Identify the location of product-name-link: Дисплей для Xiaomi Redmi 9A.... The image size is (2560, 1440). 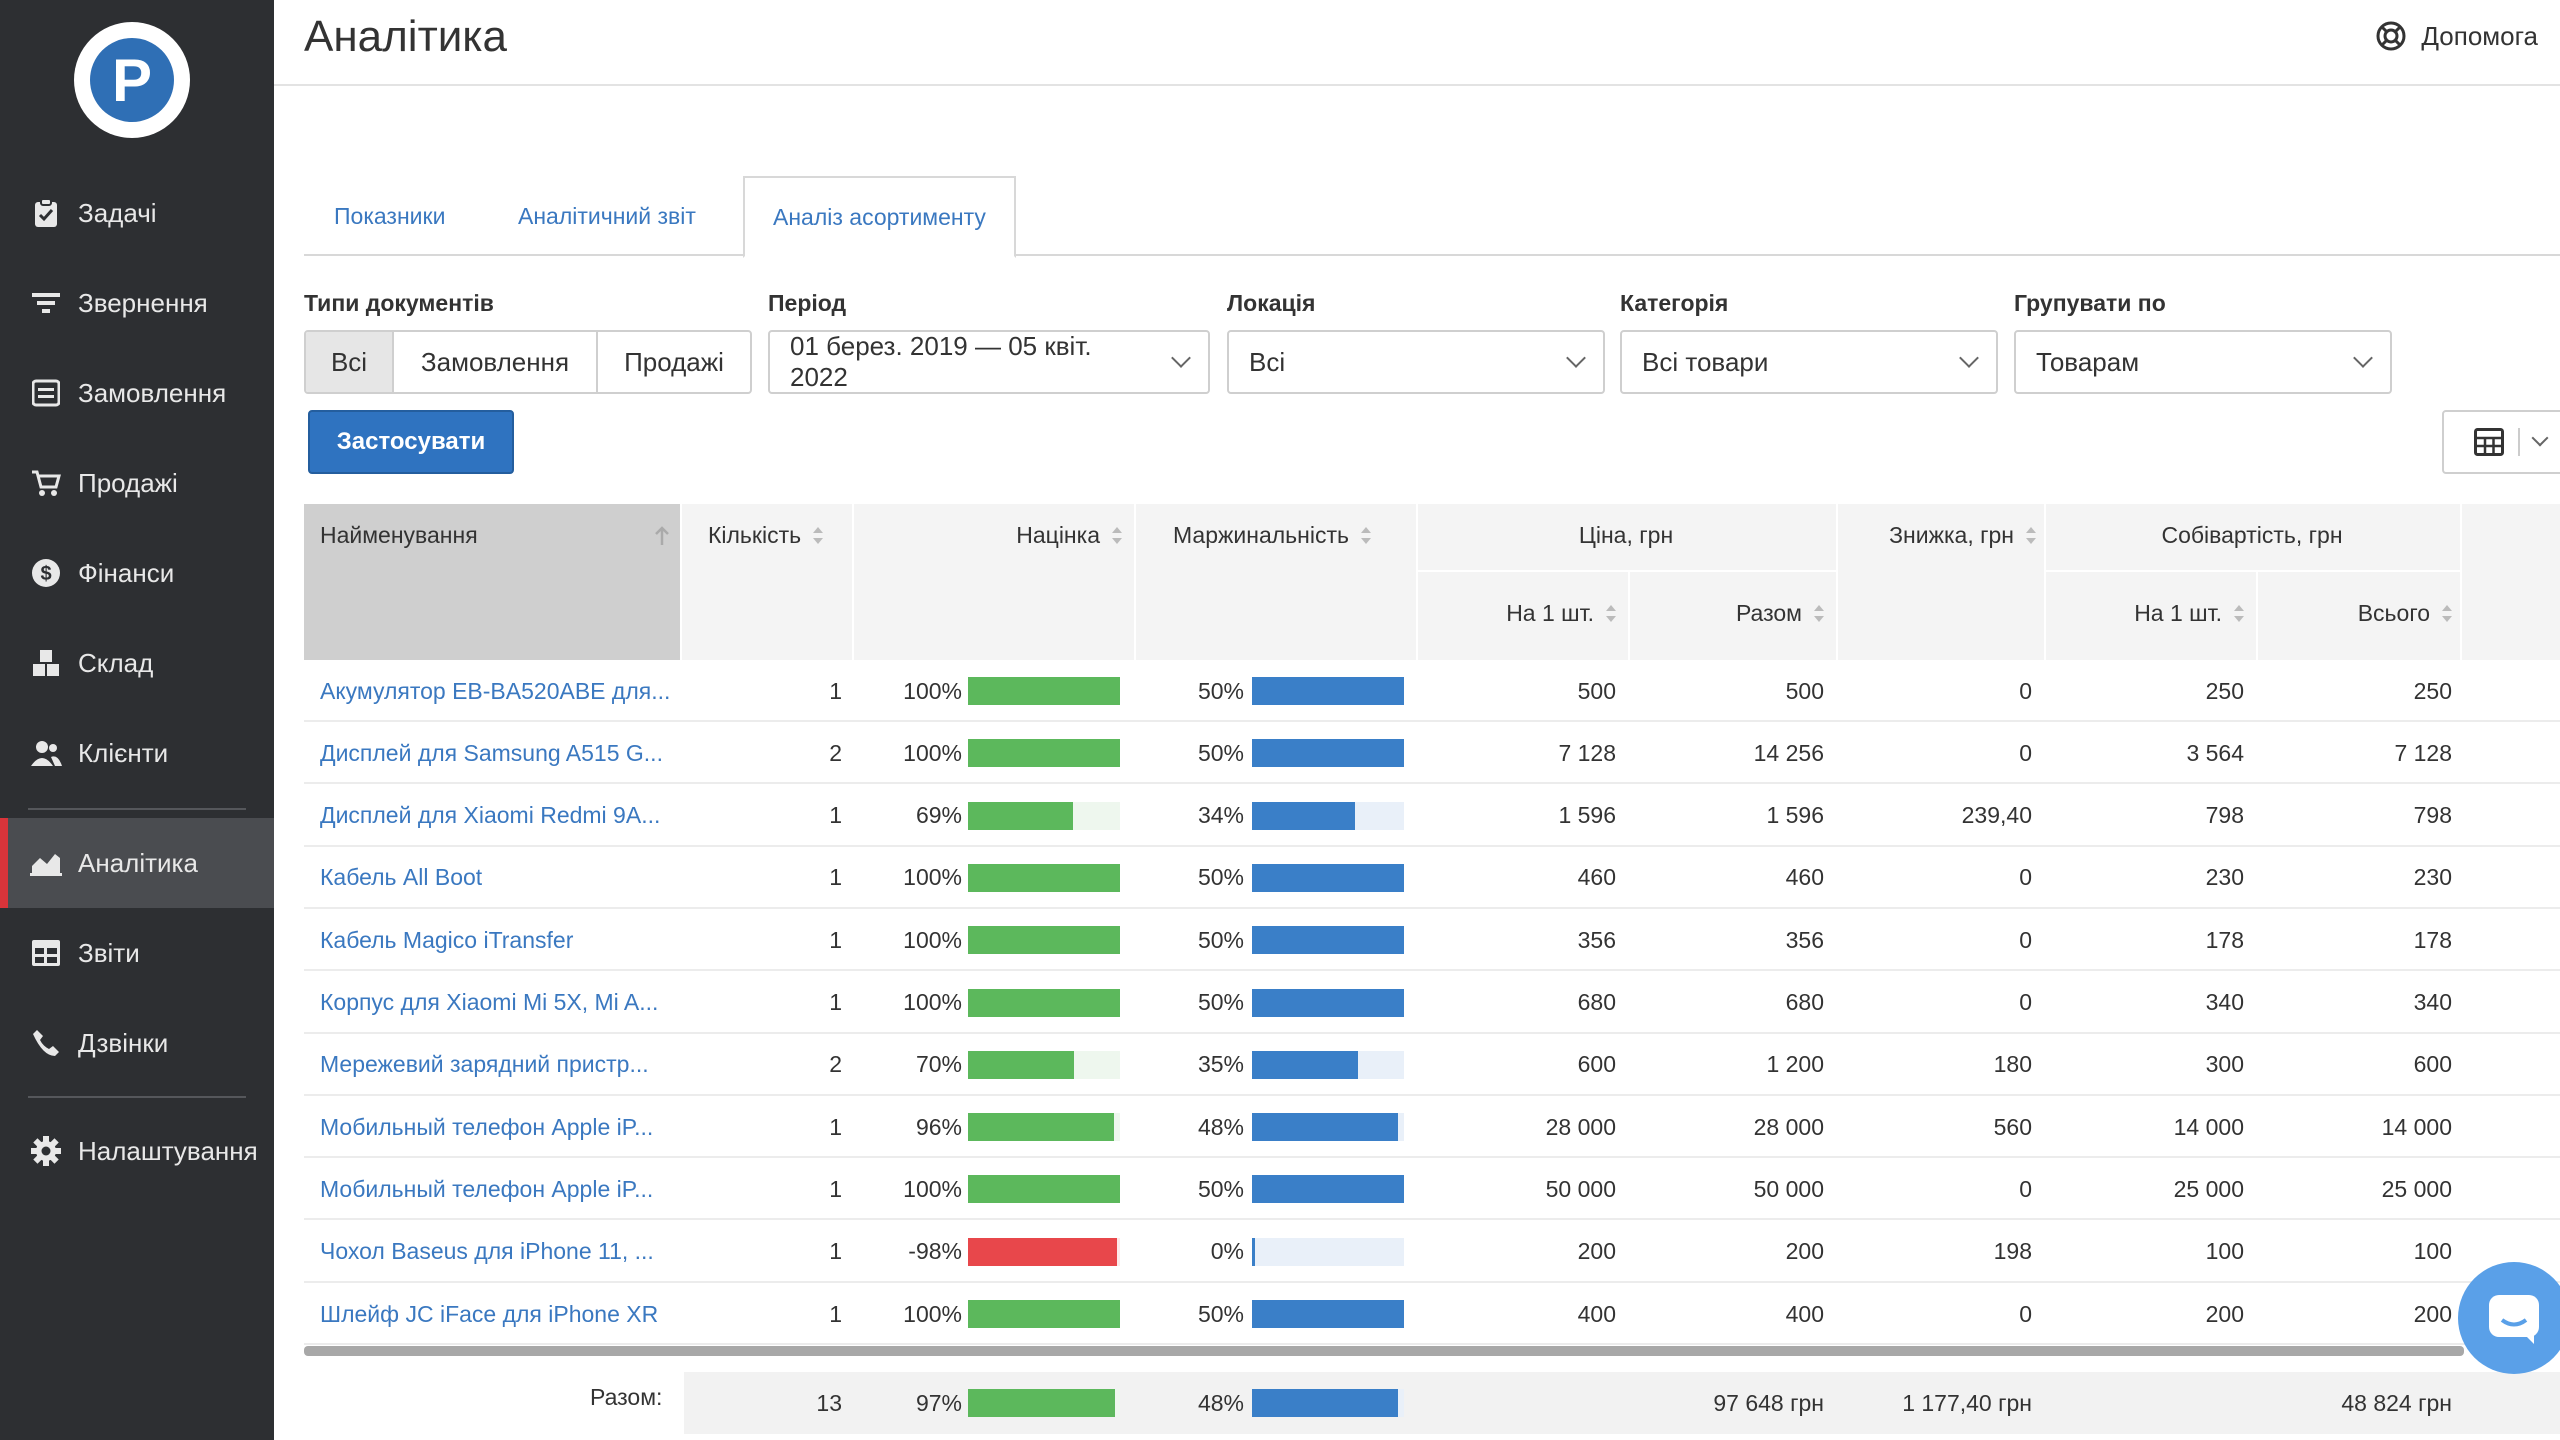
(490, 815).